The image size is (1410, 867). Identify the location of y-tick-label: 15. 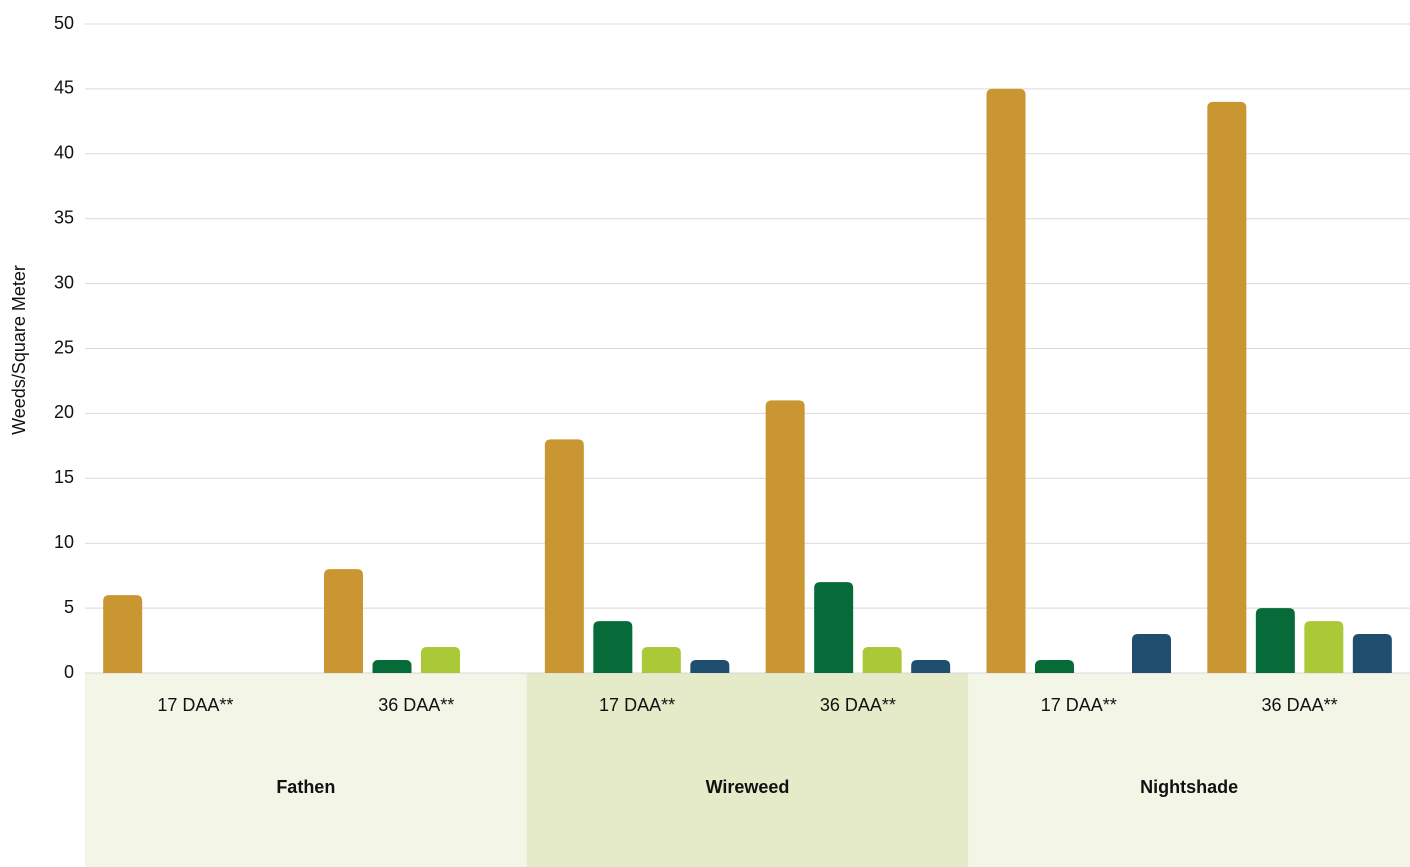
(64, 477).